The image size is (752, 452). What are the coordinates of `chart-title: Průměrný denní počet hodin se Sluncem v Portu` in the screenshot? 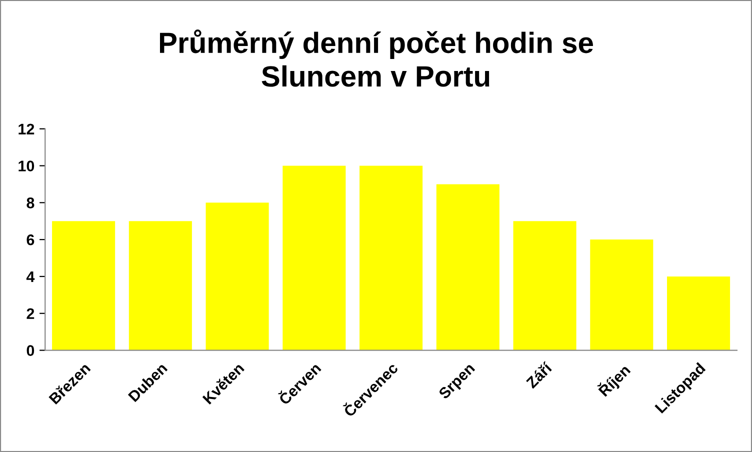 It's located at (376, 58).